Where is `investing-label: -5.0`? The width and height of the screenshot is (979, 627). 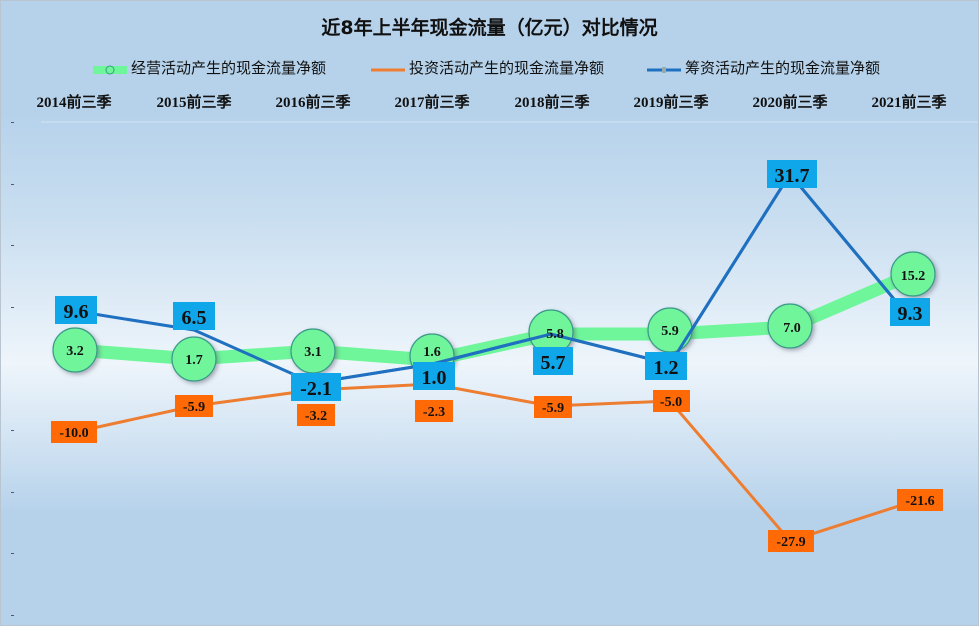 investing-label: -5.0 is located at coordinates (671, 402).